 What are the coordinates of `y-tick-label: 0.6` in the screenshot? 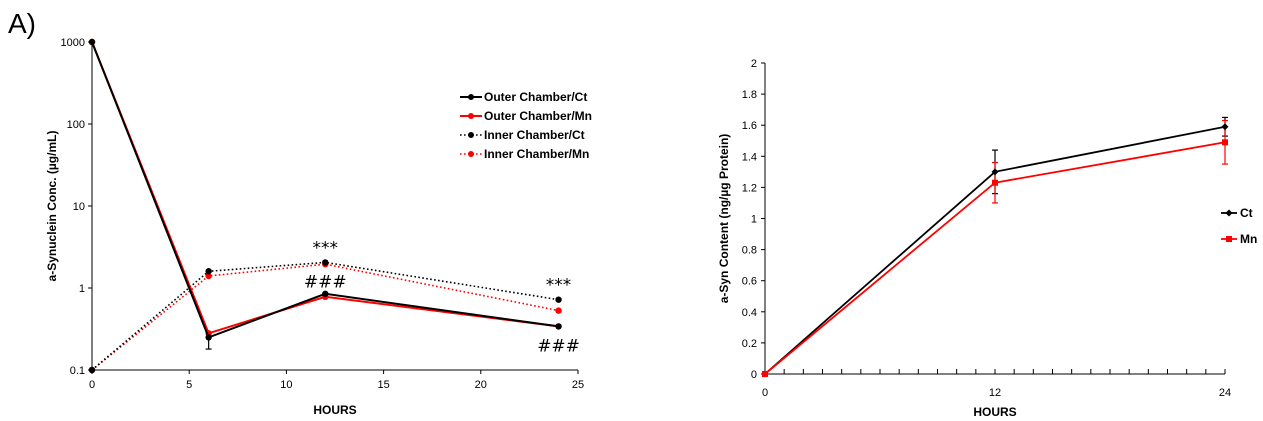 It's located at (749, 282).